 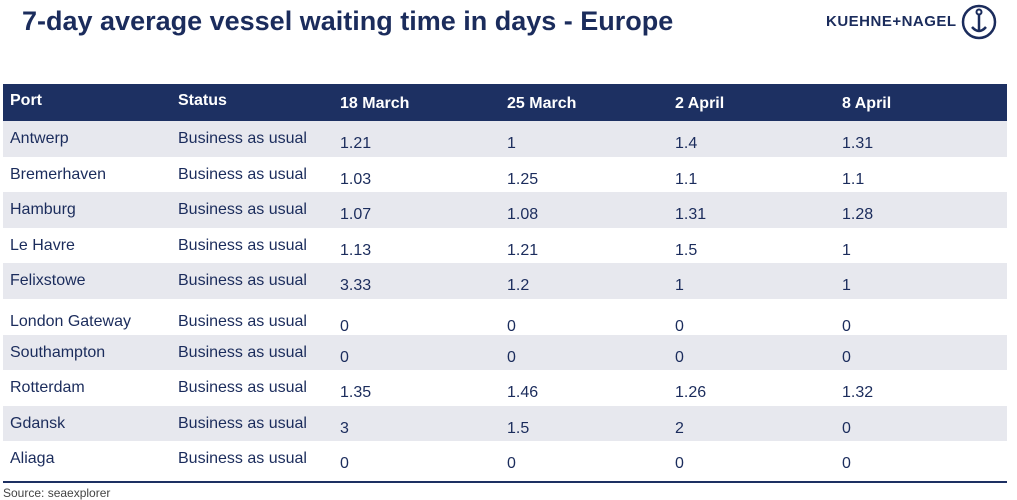 I want to click on column-header: 2 April, so click(x=700, y=103).